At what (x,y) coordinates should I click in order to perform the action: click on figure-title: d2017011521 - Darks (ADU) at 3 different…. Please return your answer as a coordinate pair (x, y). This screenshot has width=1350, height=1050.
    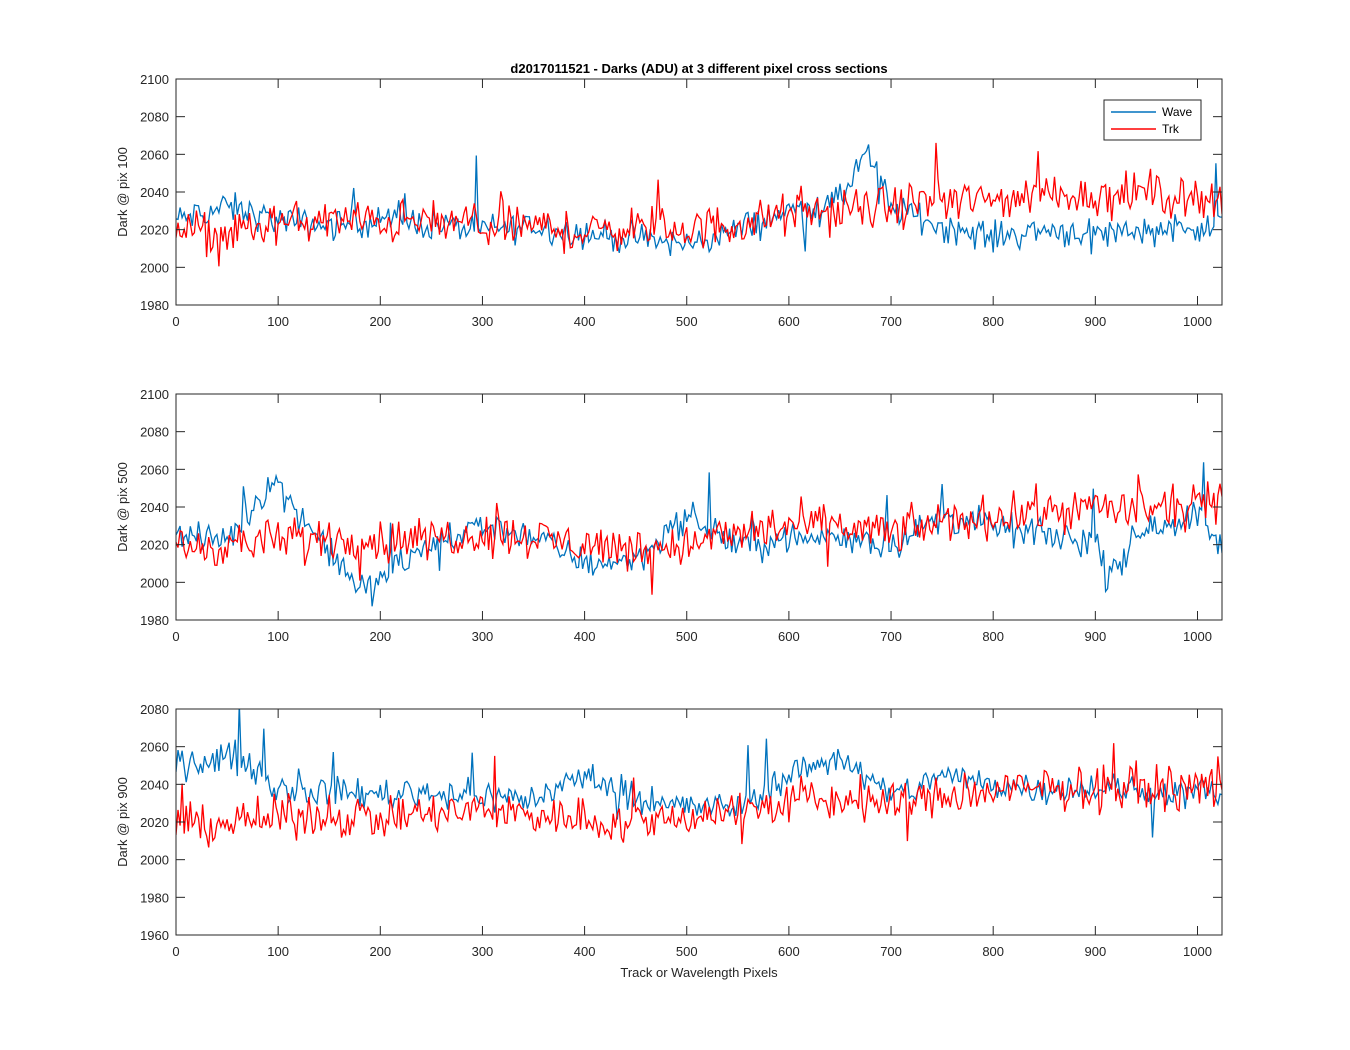
    Looking at the image, I should click on (698, 68).